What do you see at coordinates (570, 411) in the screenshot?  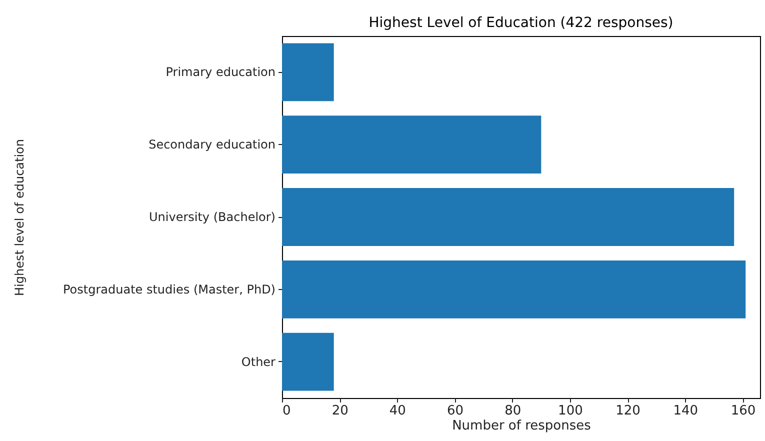 I see `x-tick-label: 100` at bounding box center [570, 411].